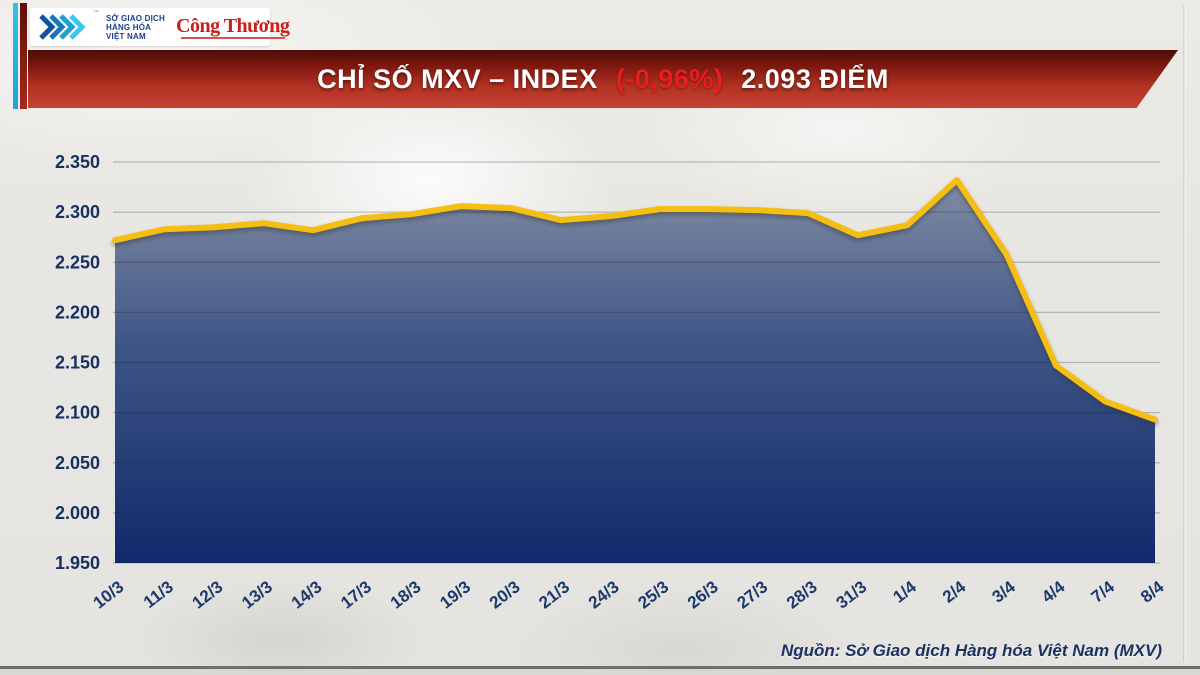 The width and height of the screenshot is (1200, 675). Describe the element at coordinates (600, 667) in the screenshot. I see `bottom-edge-line` at that location.